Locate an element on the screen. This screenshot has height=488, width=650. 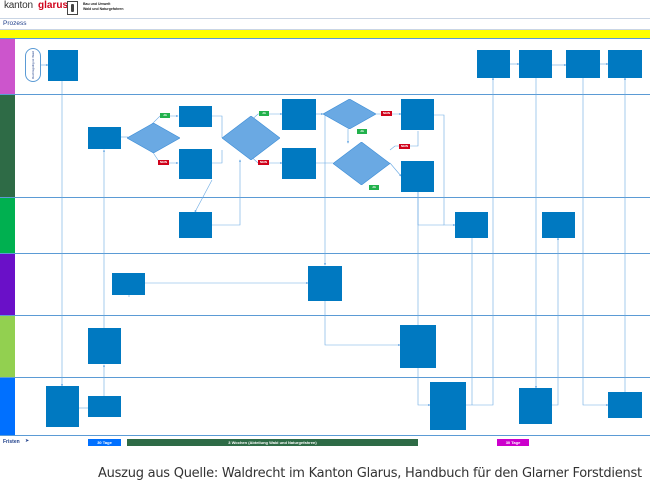
arrow-right-icon: ➤ is located at coordinates (27, 441).